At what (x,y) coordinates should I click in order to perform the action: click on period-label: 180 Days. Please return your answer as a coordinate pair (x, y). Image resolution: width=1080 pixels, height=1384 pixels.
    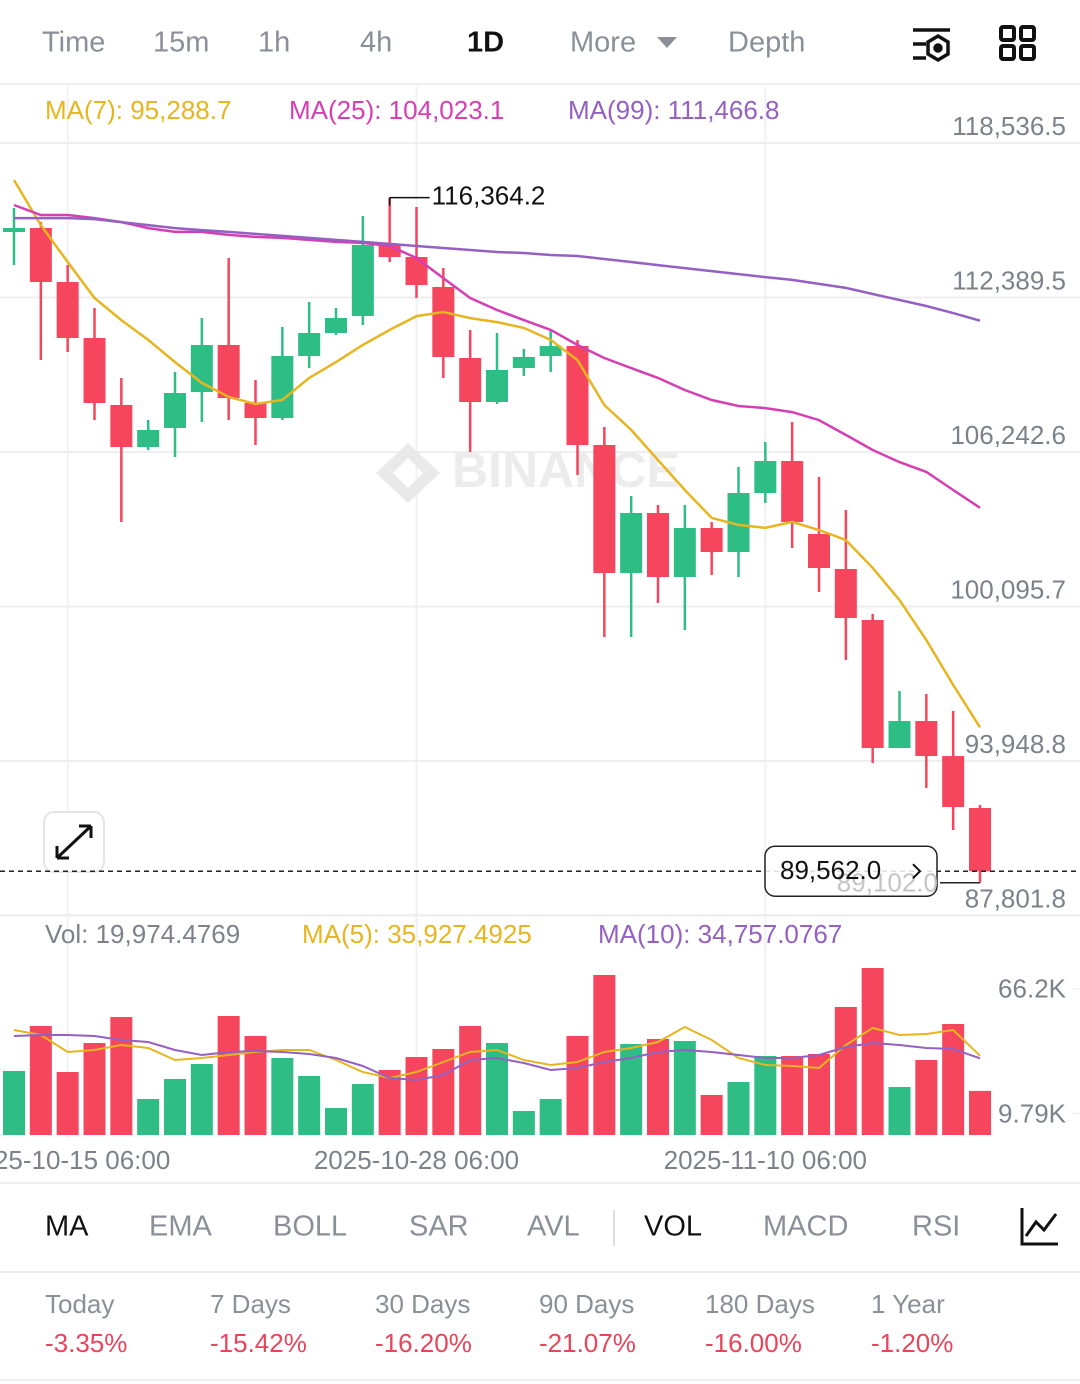
    Looking at the image, I should click on (760, 1304).